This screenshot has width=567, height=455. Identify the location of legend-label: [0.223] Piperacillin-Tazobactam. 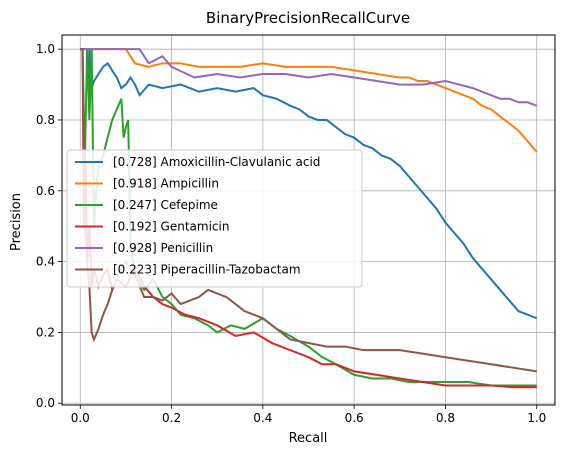
(207, 270).